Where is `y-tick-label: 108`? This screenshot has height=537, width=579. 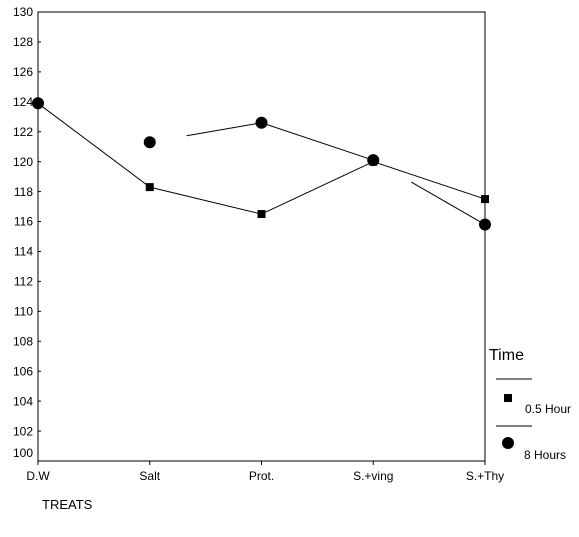
y-tick-label: 108 is located at coordinates (23, 341).